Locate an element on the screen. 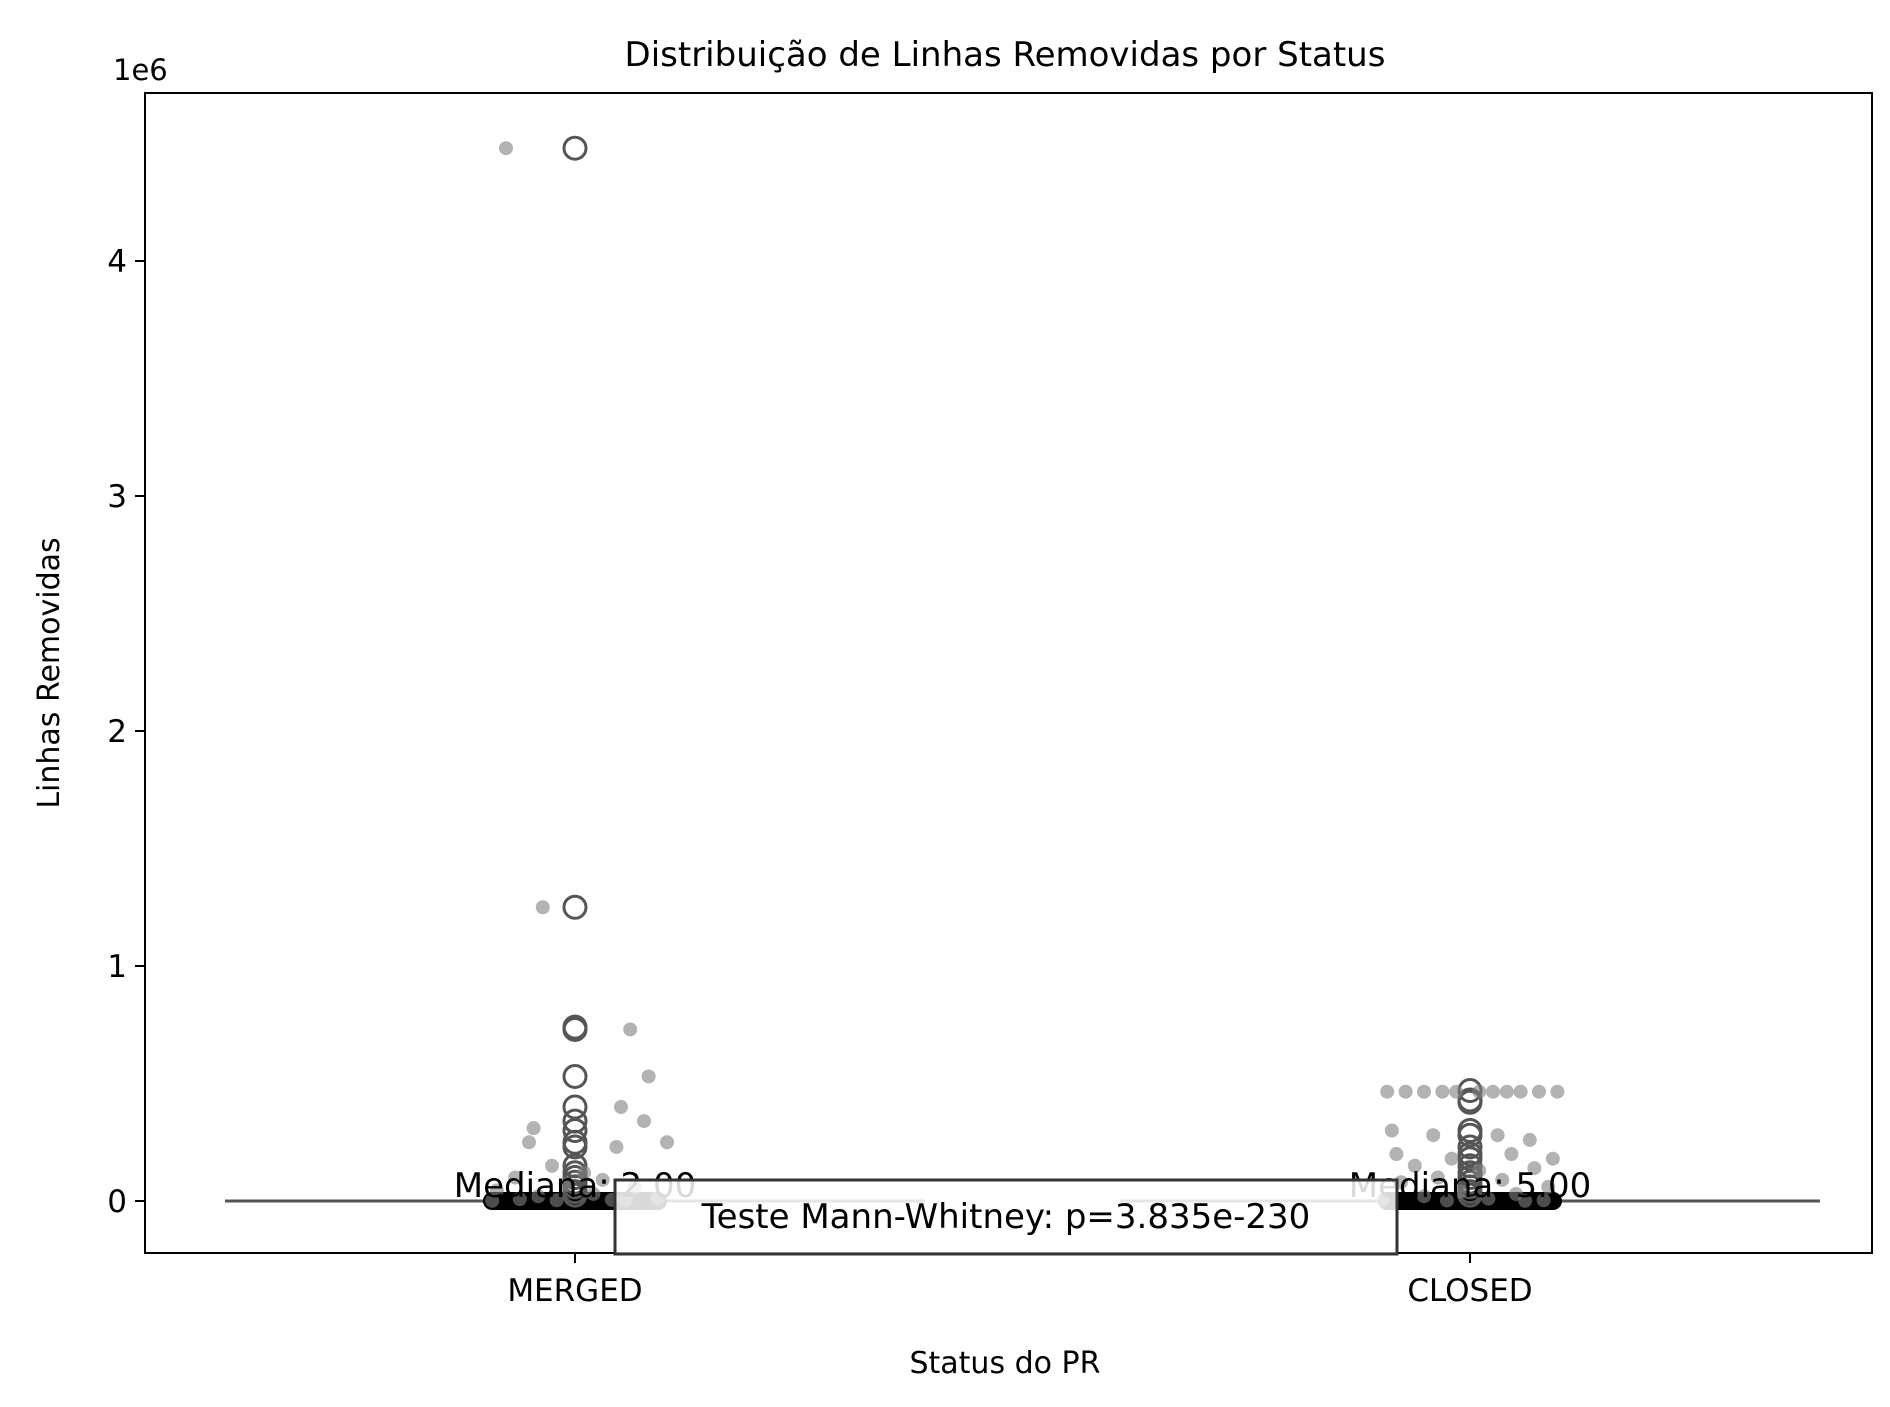 Image resolution: width=1890 pixels, height=1407 pixels. y-tick-label: 0 is located at coordinates (117, 1202).